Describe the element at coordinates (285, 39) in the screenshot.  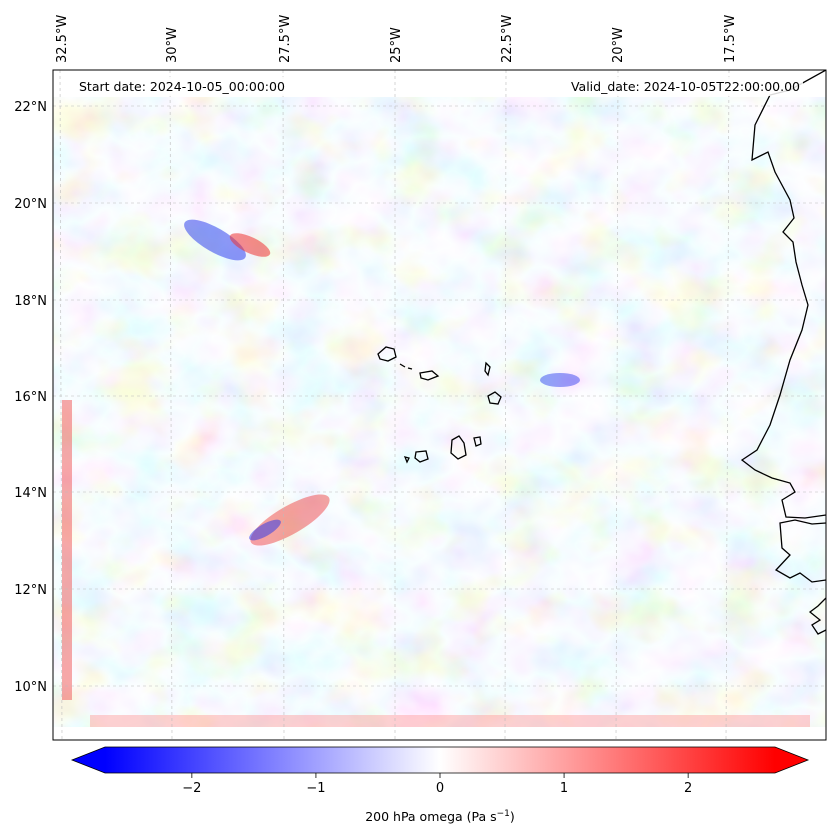
I see `lon-tick: 27.5°W` at that location.